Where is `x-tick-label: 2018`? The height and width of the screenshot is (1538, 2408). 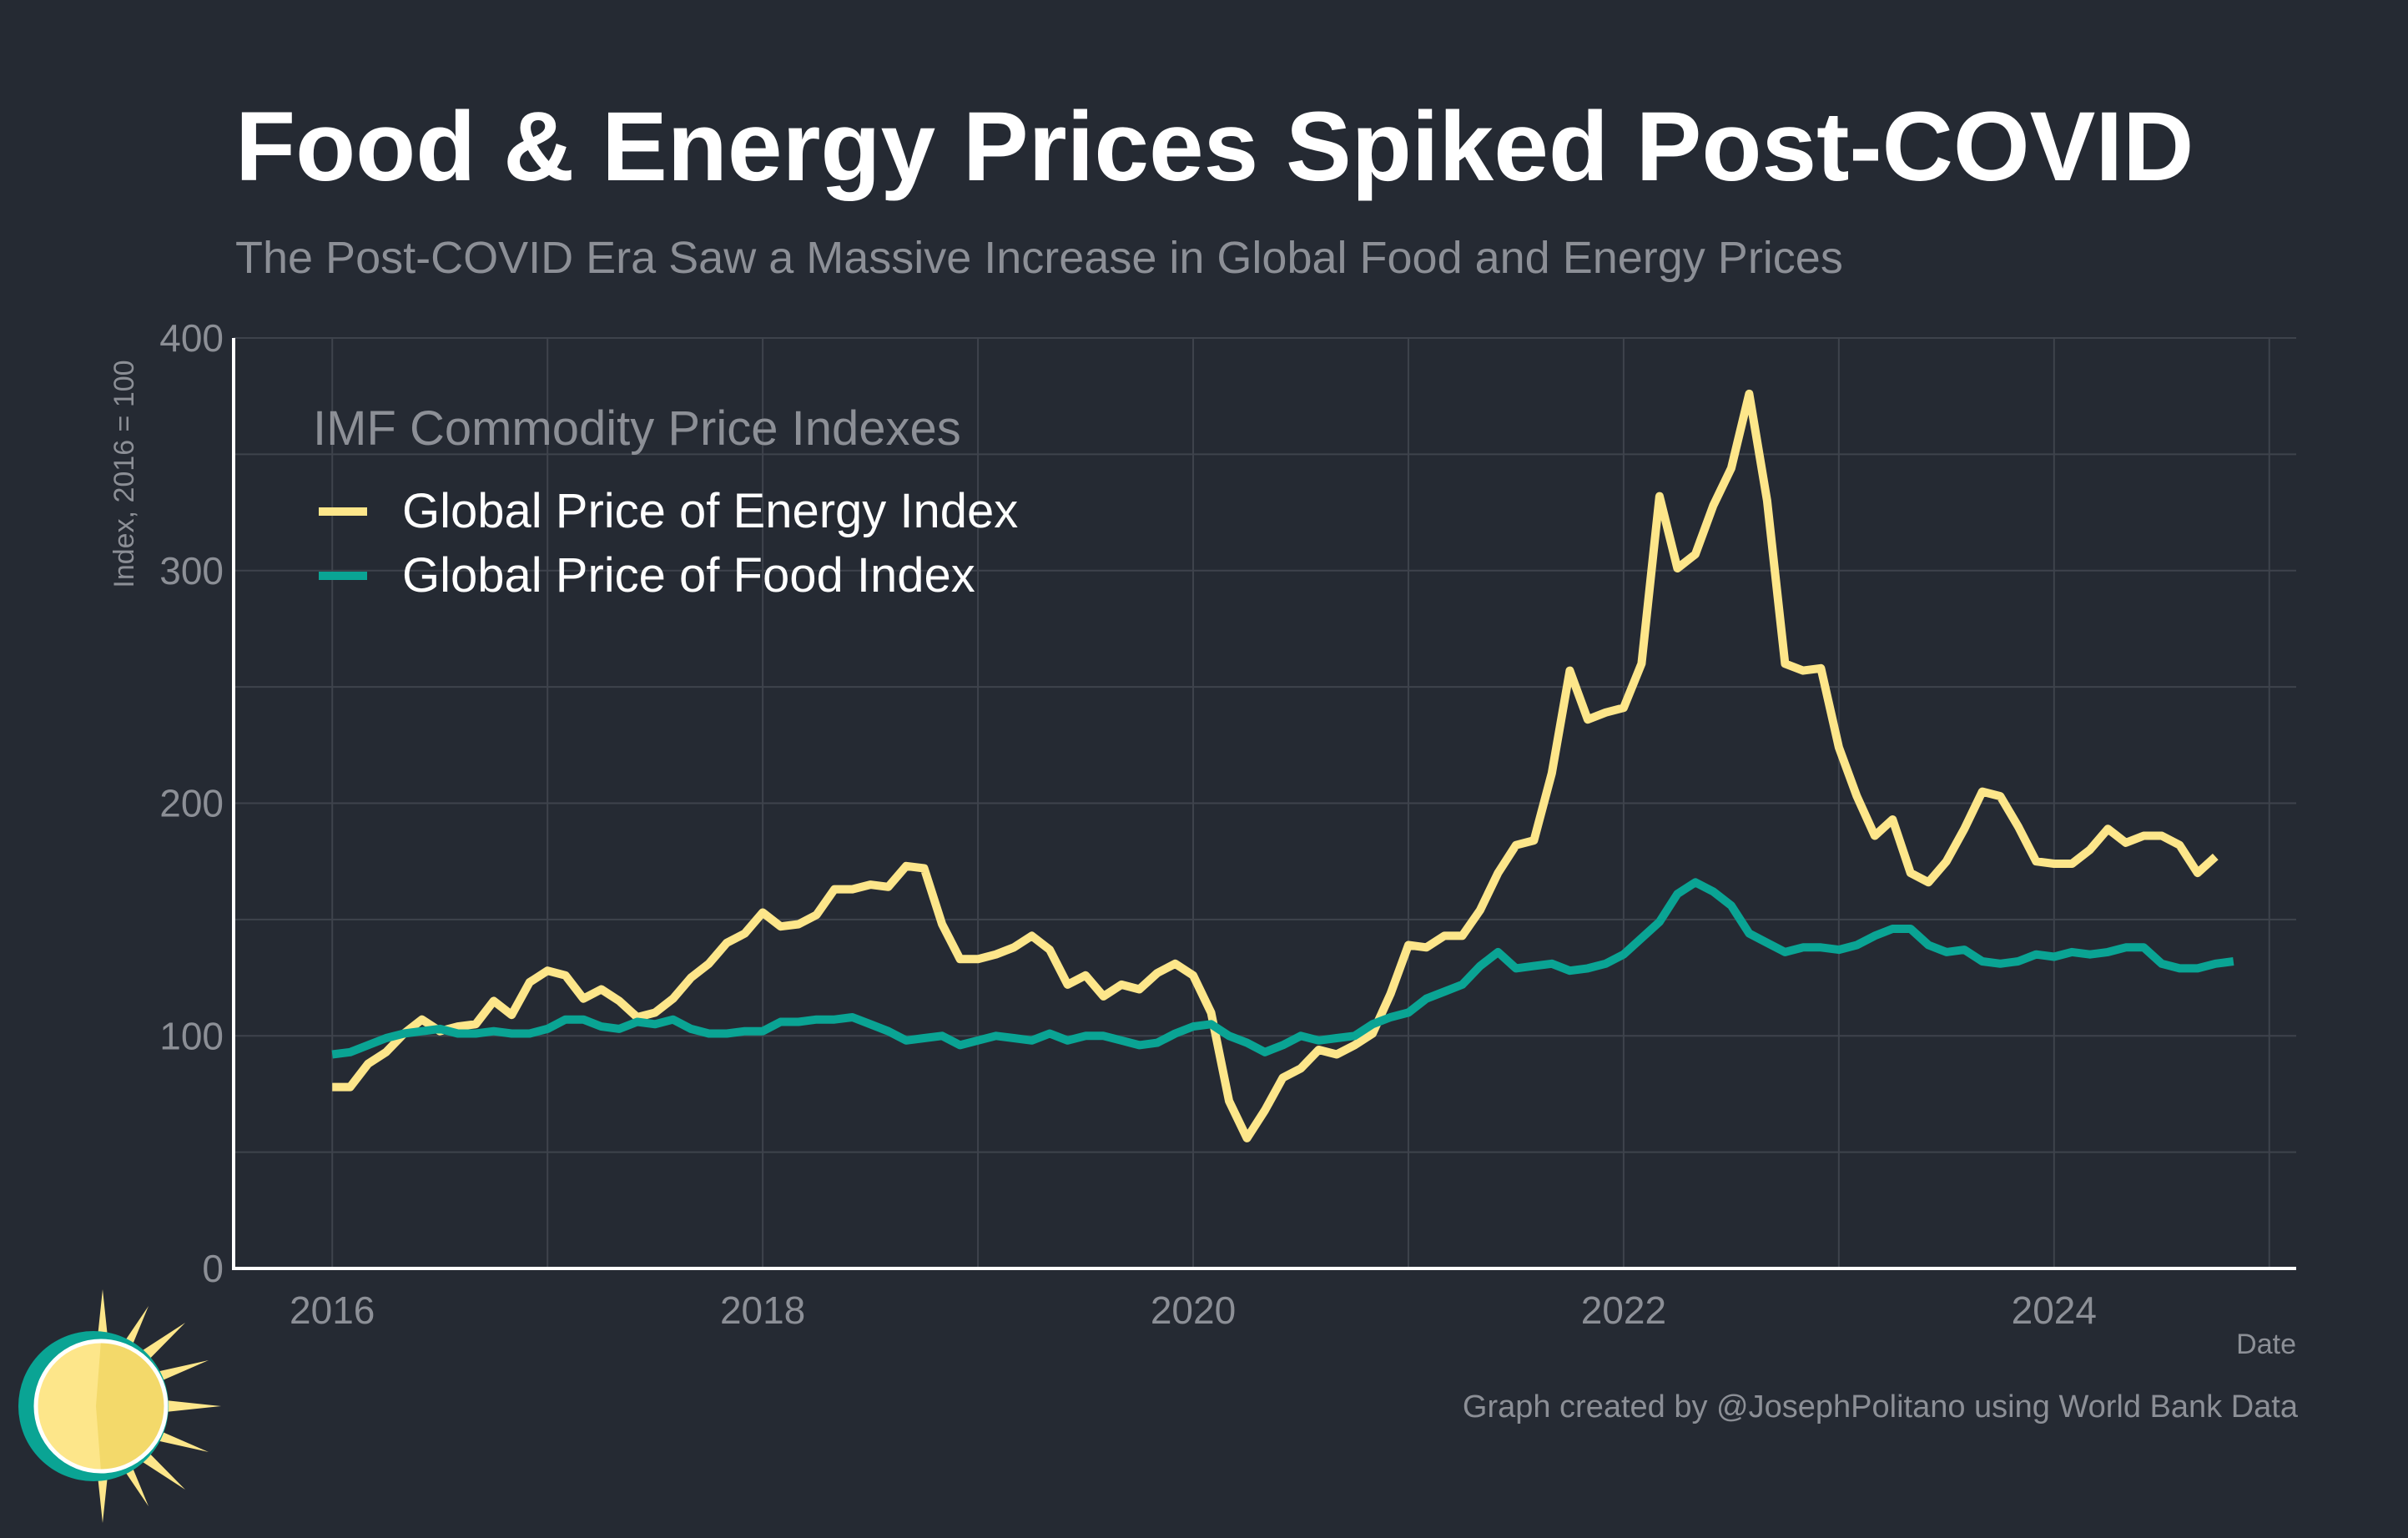
x-tick-label: 2018 is located at coordinates (762, 1310).